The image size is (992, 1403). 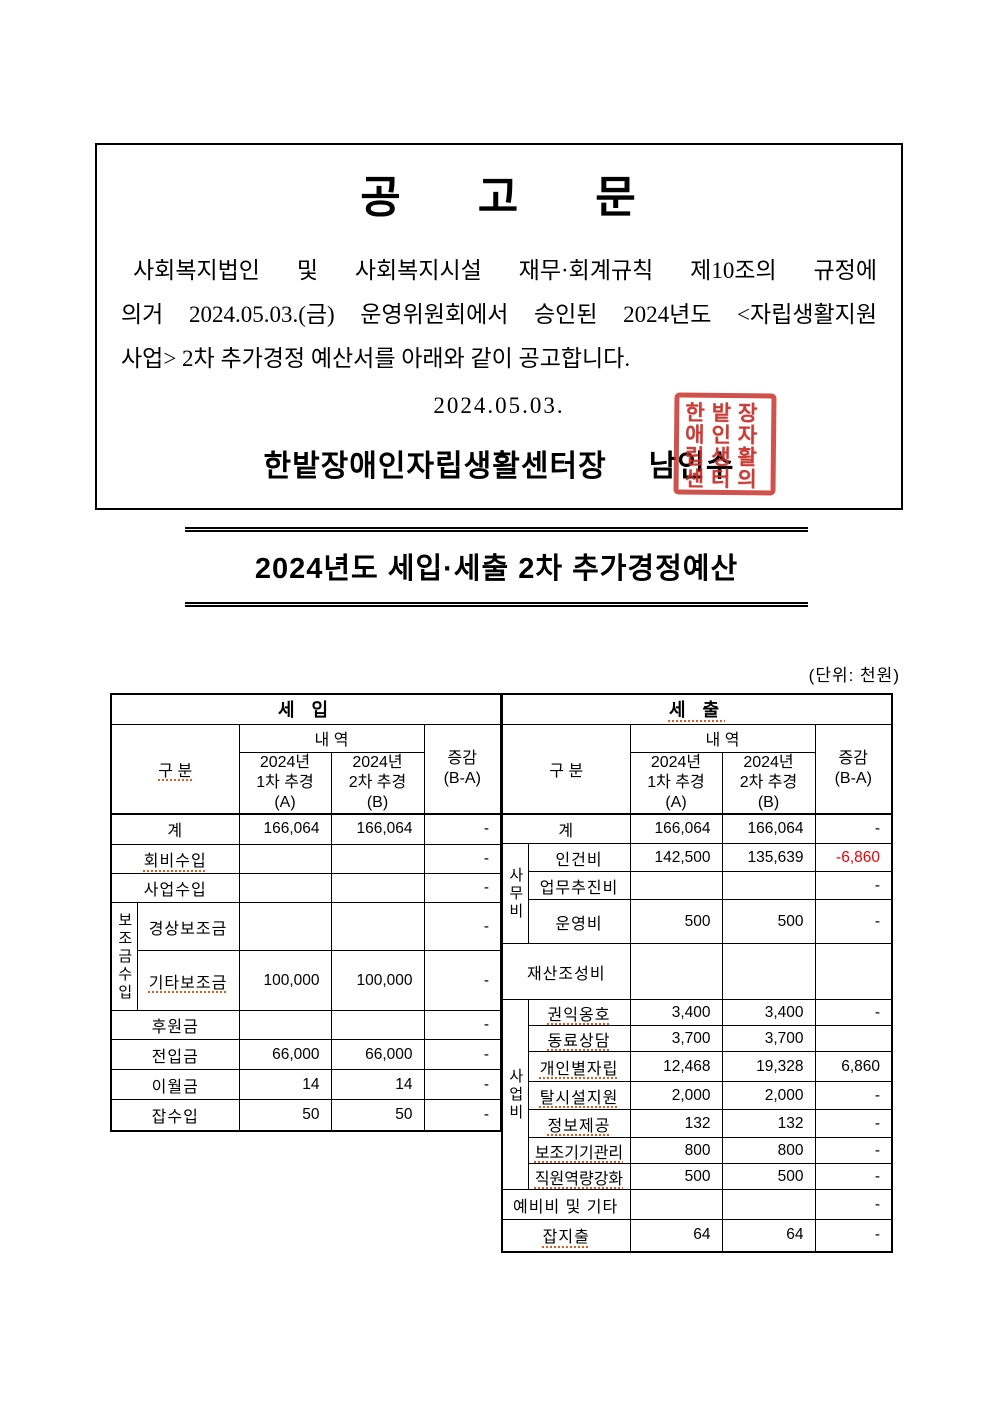 I want to click on header-detail: 내 역, so click(x=331, y=738).